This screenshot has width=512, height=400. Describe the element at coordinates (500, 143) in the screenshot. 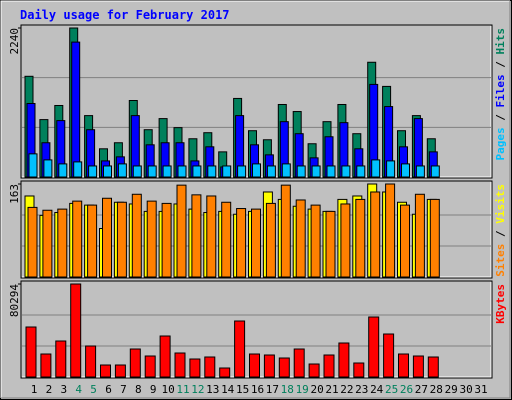

I see `legend-entry: Pages` at that location.